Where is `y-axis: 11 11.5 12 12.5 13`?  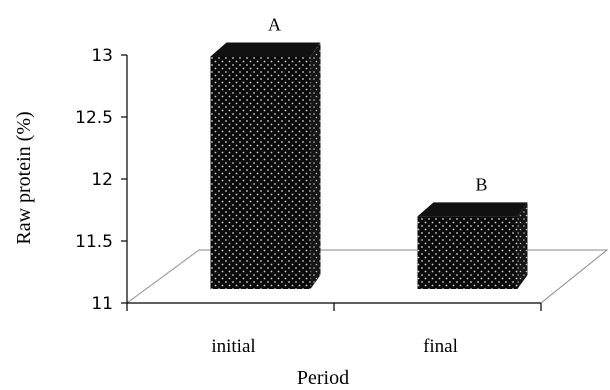
y-axis: 11 11.5 12 12.5 13 is located at coordinates (101, 180).